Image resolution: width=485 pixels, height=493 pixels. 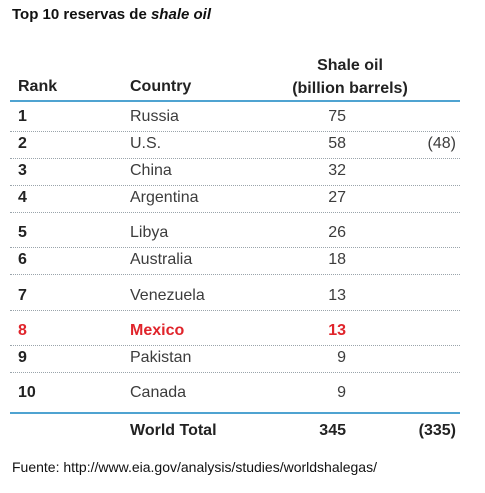 What do you see at coordinates (22, 259) in the screenshot?
I see `rank-cell: 6` at bounding box center [22, 259].